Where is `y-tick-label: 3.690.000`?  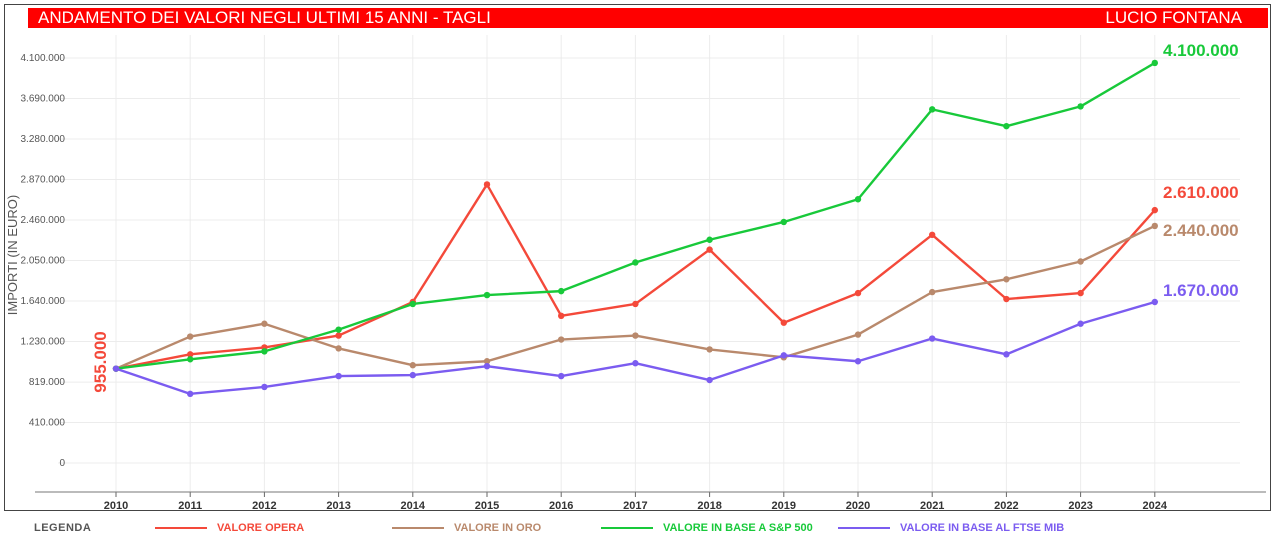 y-tick-label: 3.690.000 is located at coordinates (43, 99).